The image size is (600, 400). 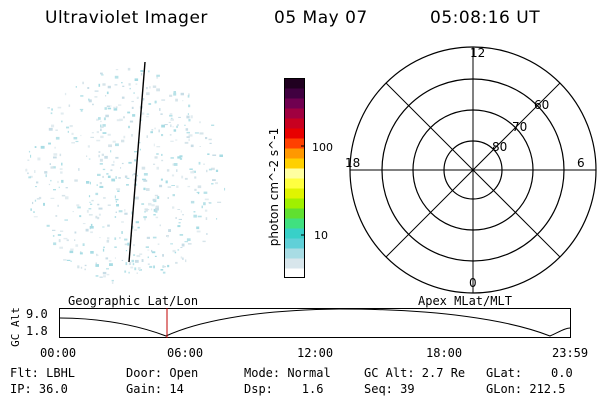 I want to click on status-gc-alt: GC Alt: 2.7 Re, so click(x=415, y=373).